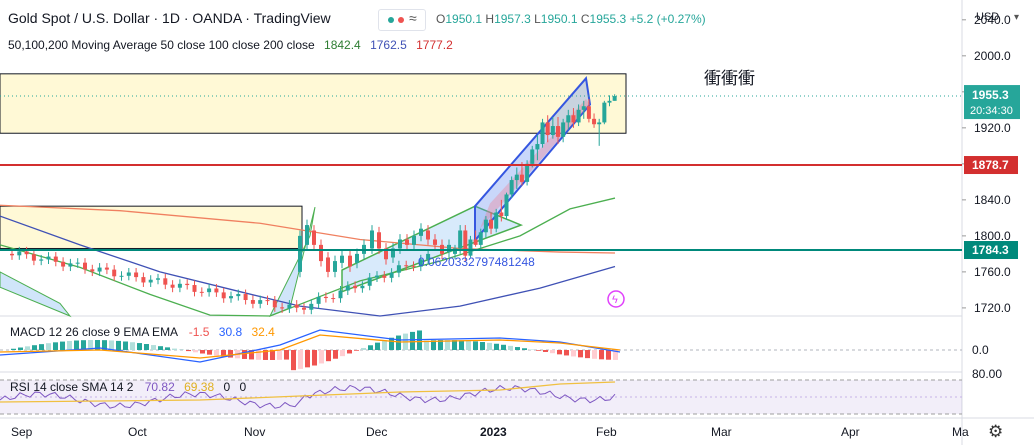 Image resolution: width=1034 pixels, height=445 pixels. I want to click on currency-label: USD, so click(987, 17).